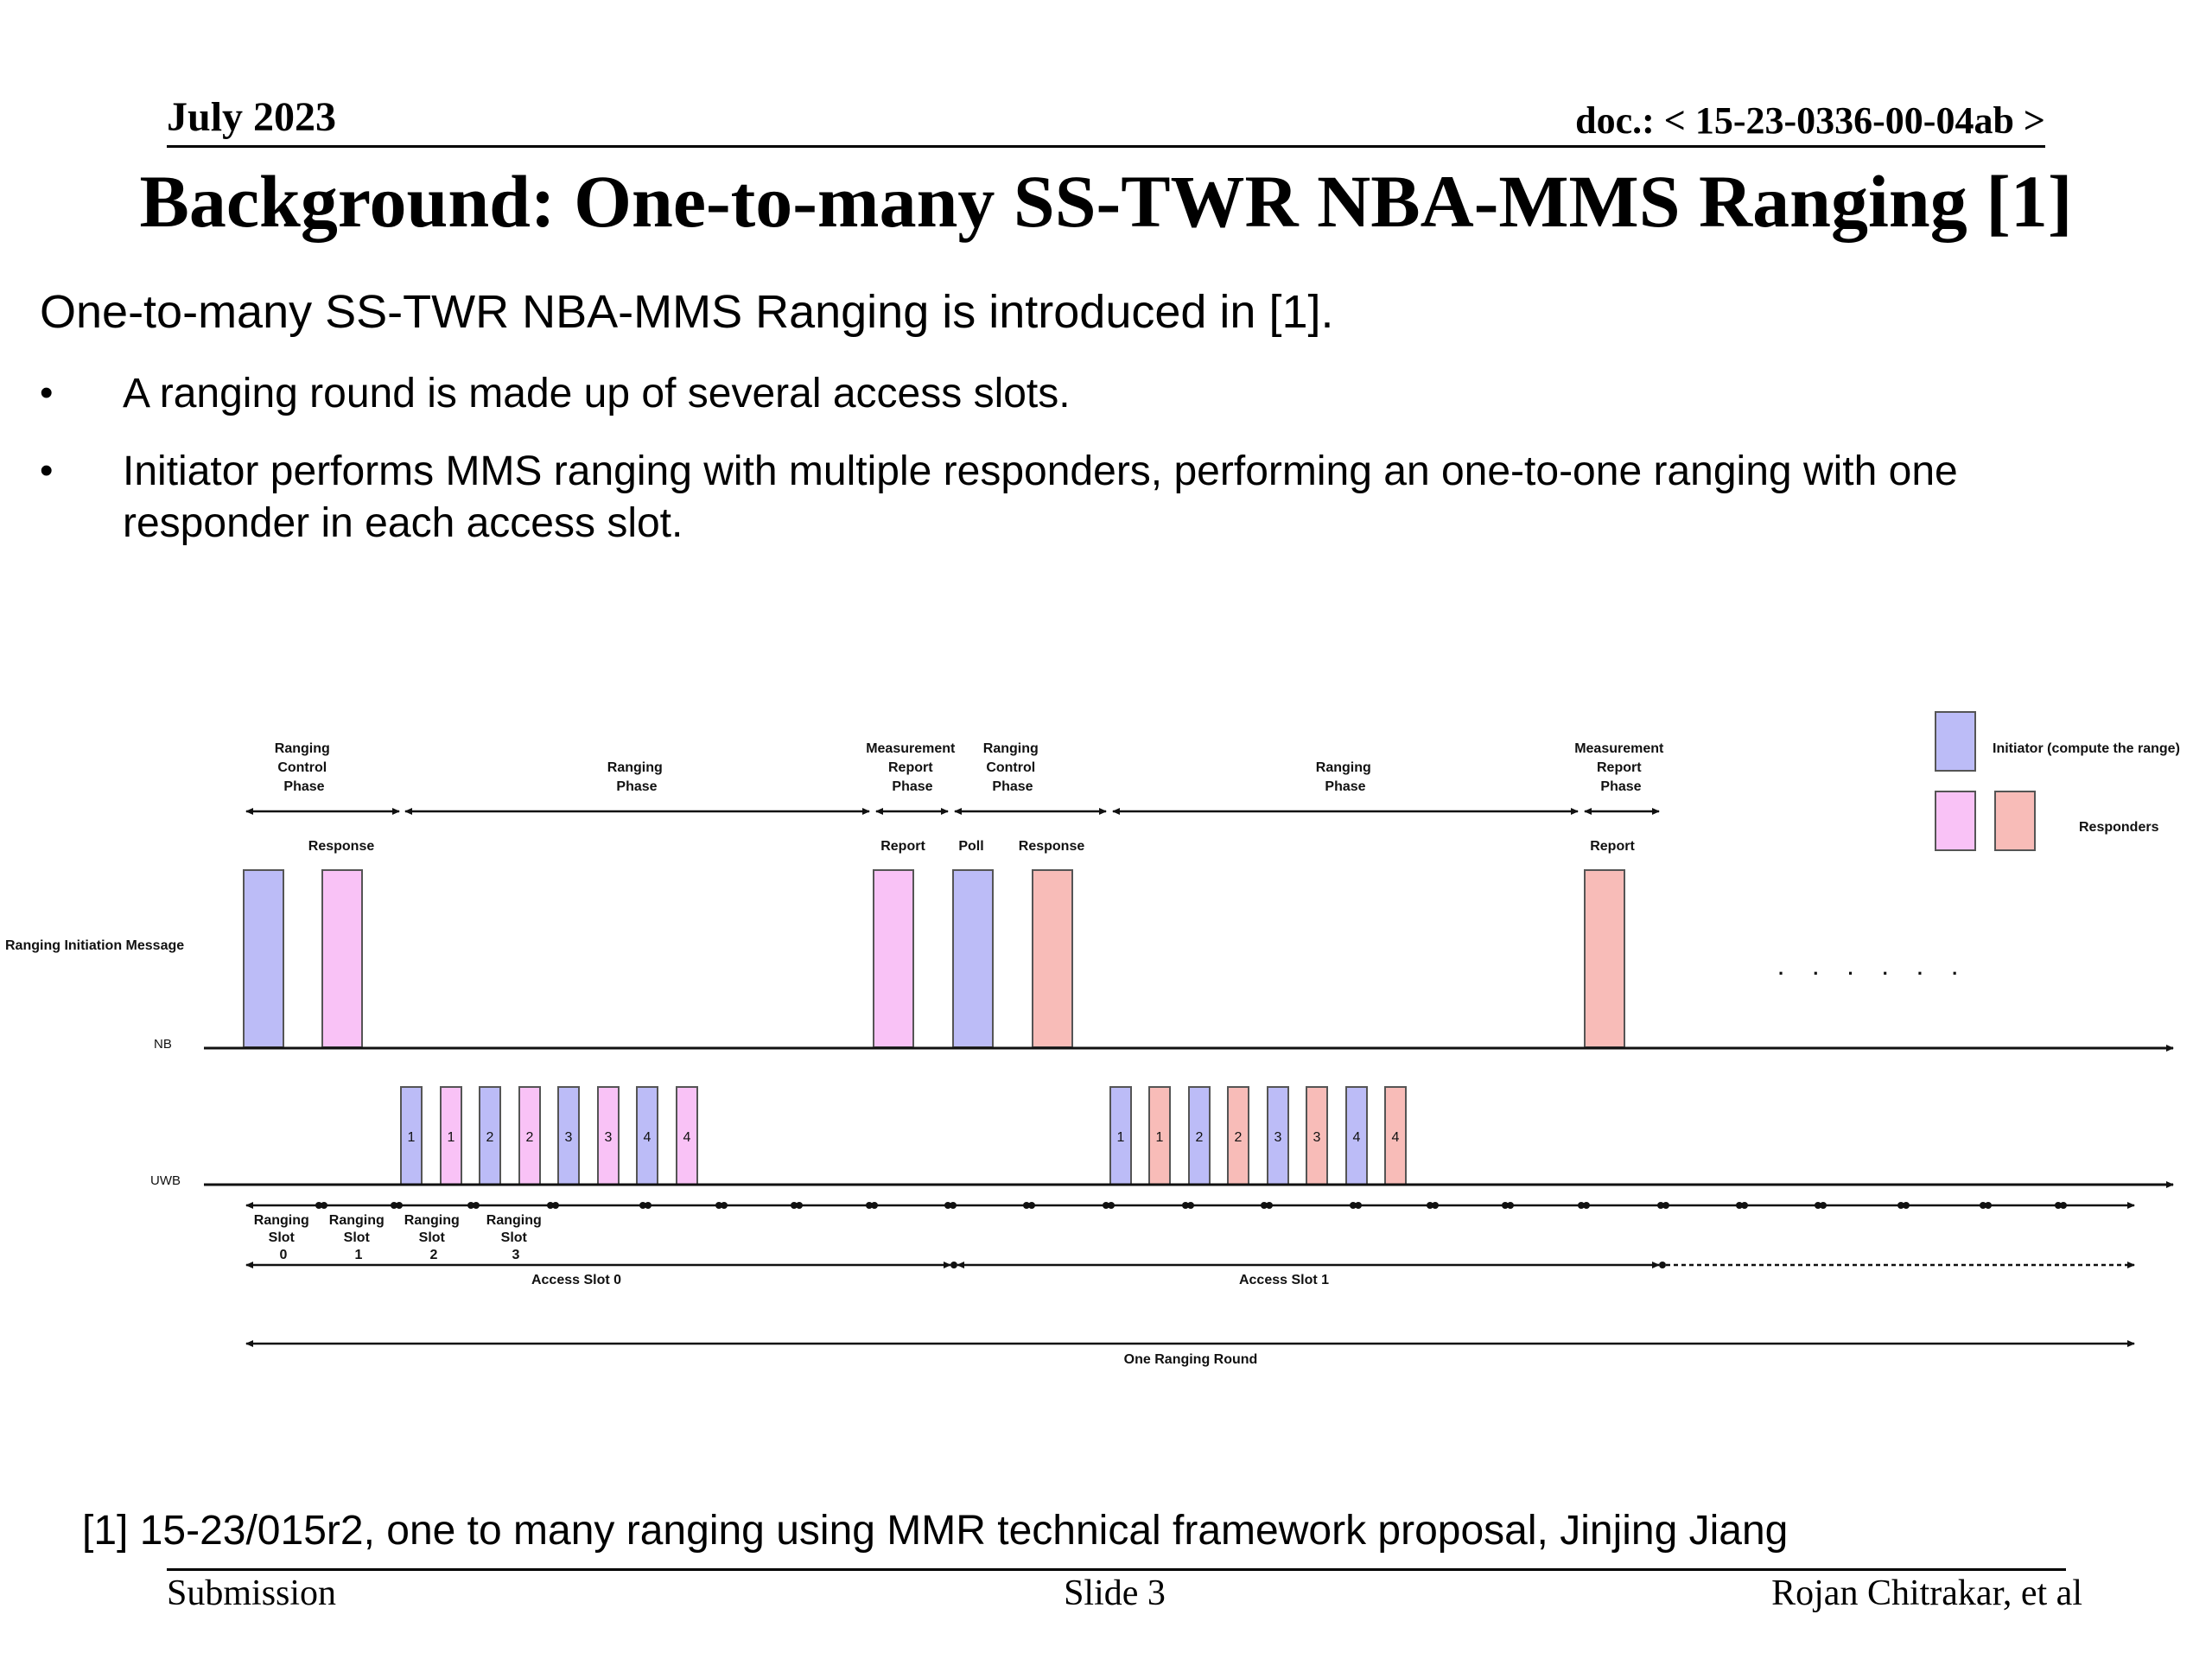 Image resolution: width=2212 pixels, height=1659 pixels. What do you see at coordinates (970, 846) in the screenshot?
I see `message-label-poll: Poll` at bounding box center [970, 846].